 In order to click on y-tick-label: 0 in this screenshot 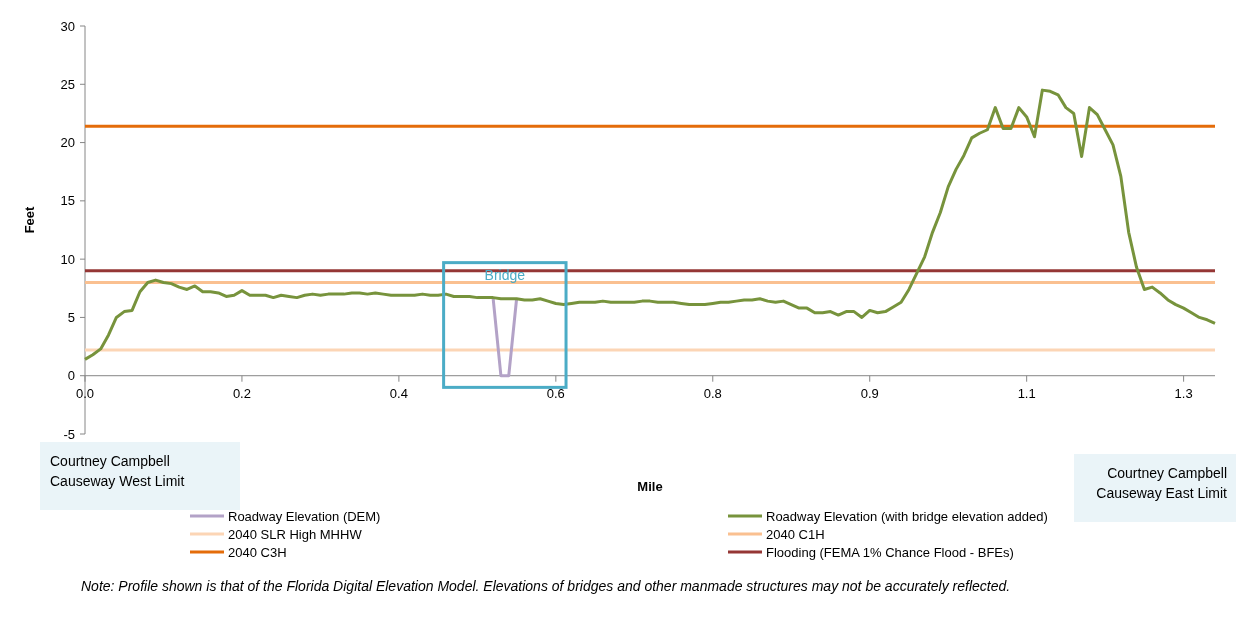, I will do `click(71, 376)`.